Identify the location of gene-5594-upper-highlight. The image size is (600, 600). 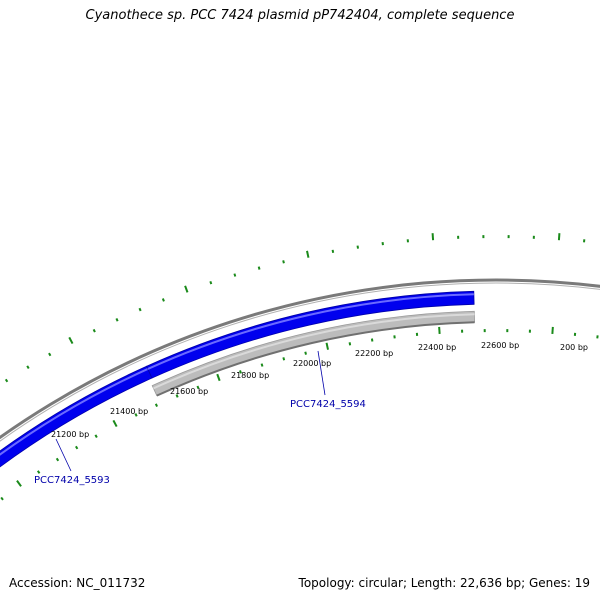
(310, 331).